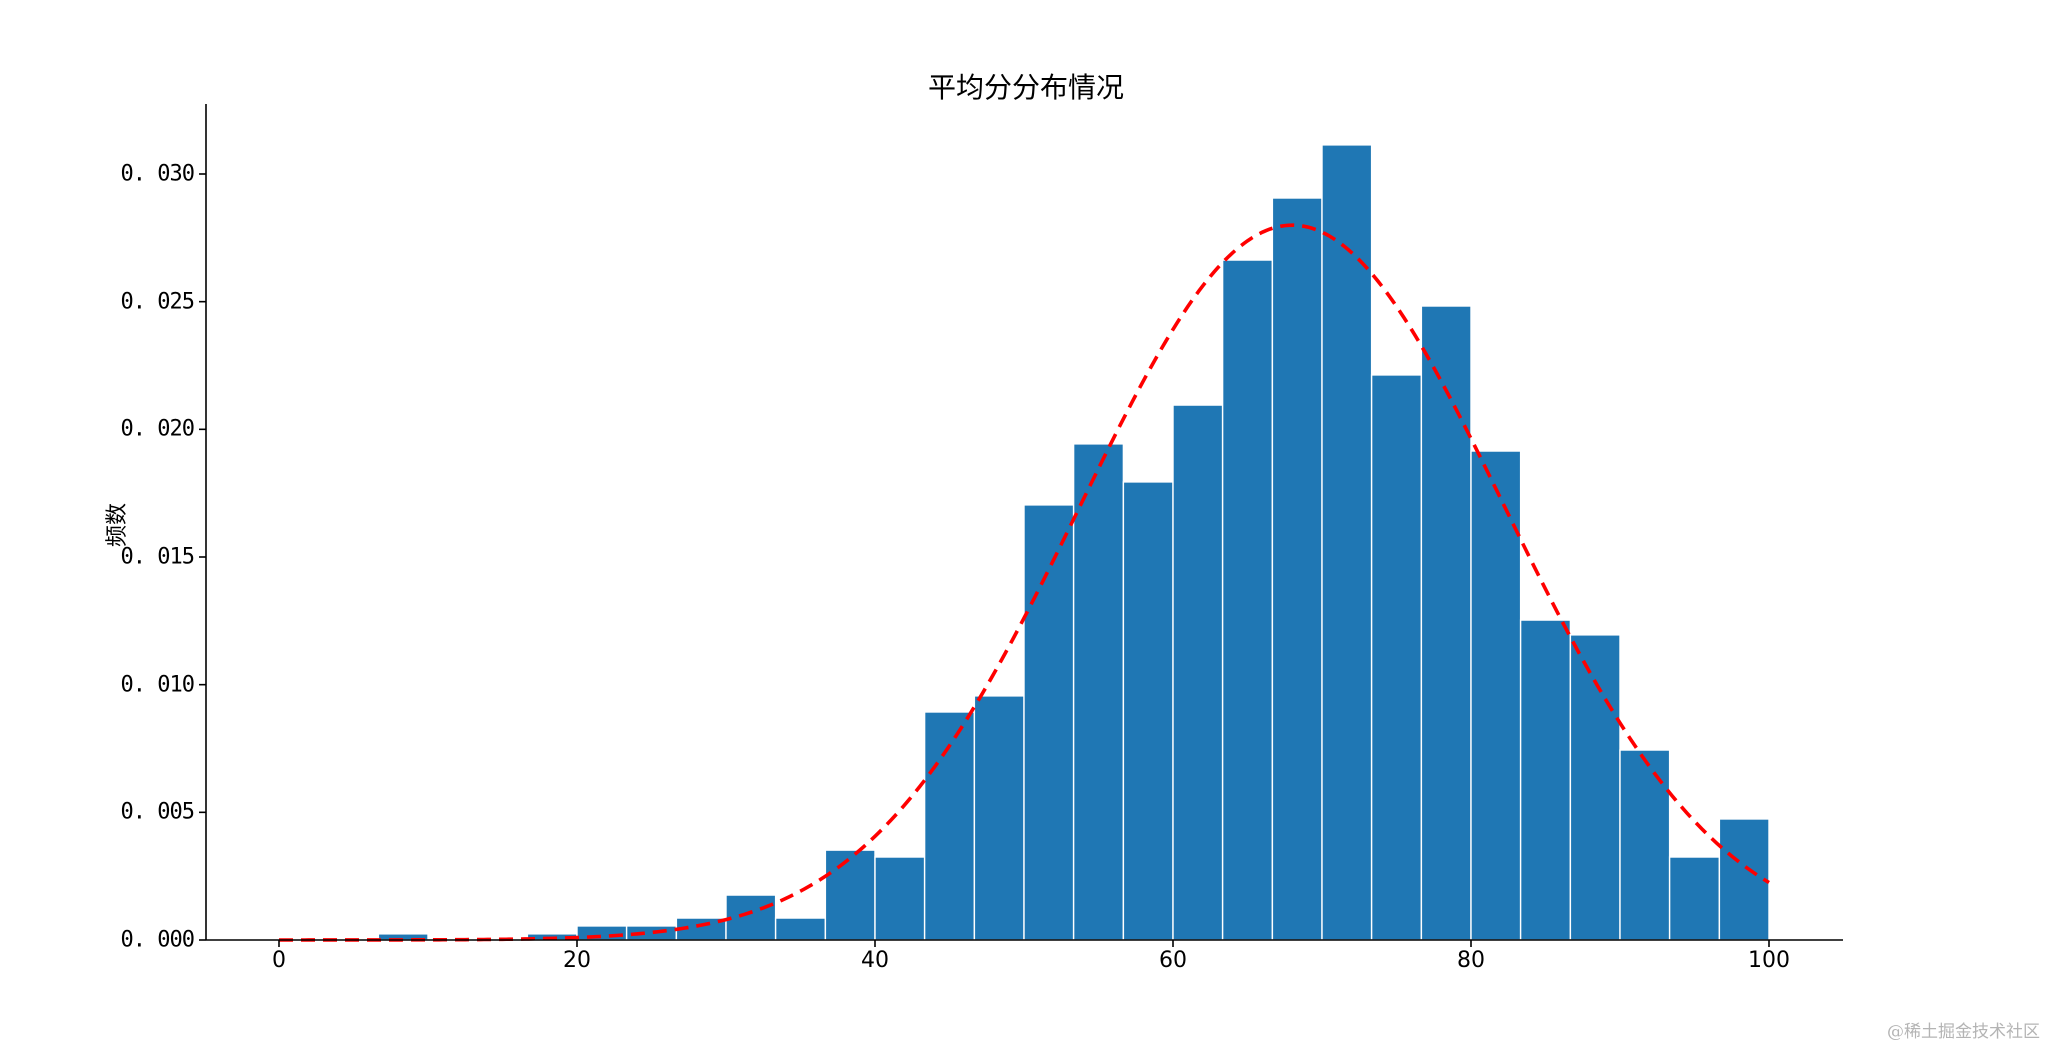  I want to click on x-tick-label: 40, so click(875, 960).